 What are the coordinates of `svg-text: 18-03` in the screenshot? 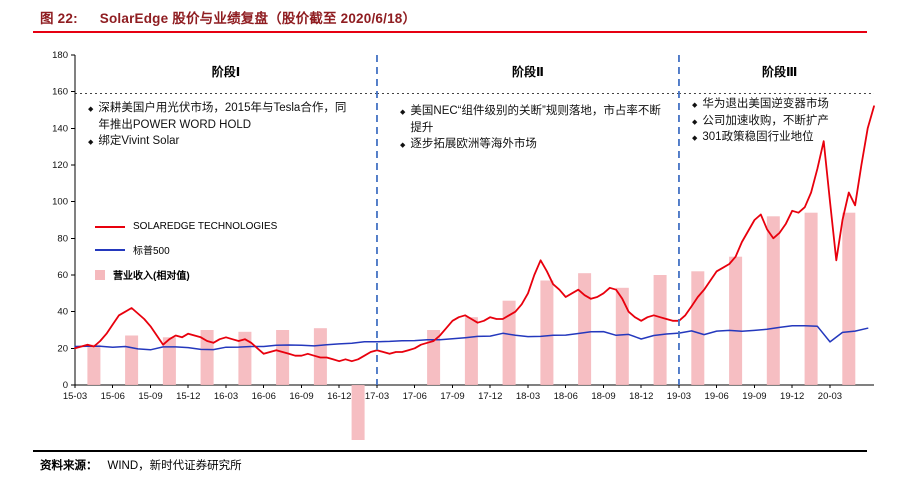 It's located at (528, 396).